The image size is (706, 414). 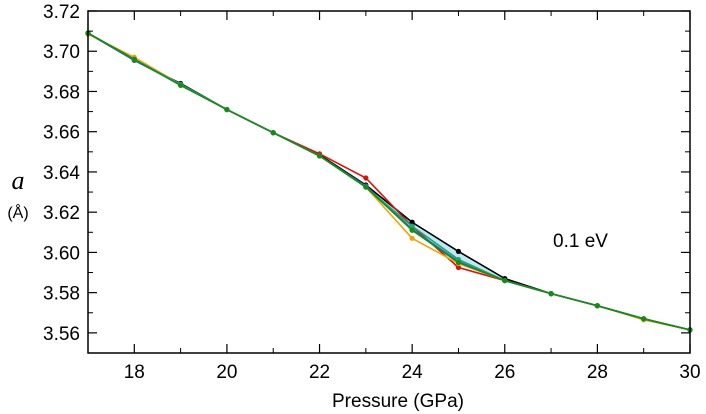 What do you see at coordinates (61, 213) in the screenshot?
I see `y-tick-label: 3.62` at bounding box center [61, 213].